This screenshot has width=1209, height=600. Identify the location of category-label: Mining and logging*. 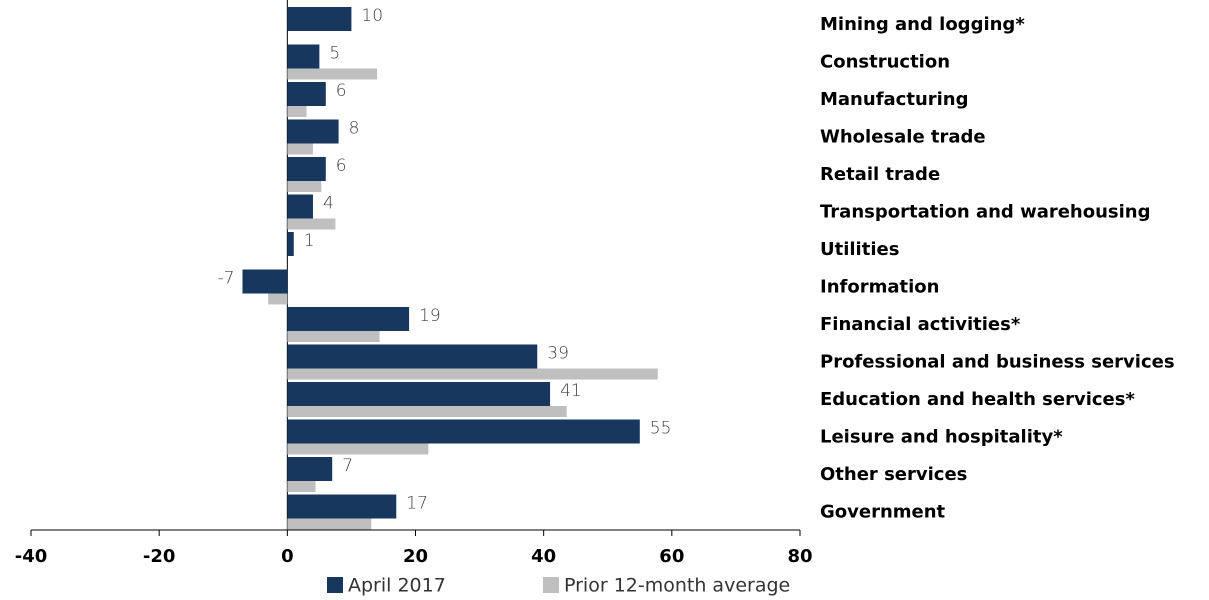
(922, 24).